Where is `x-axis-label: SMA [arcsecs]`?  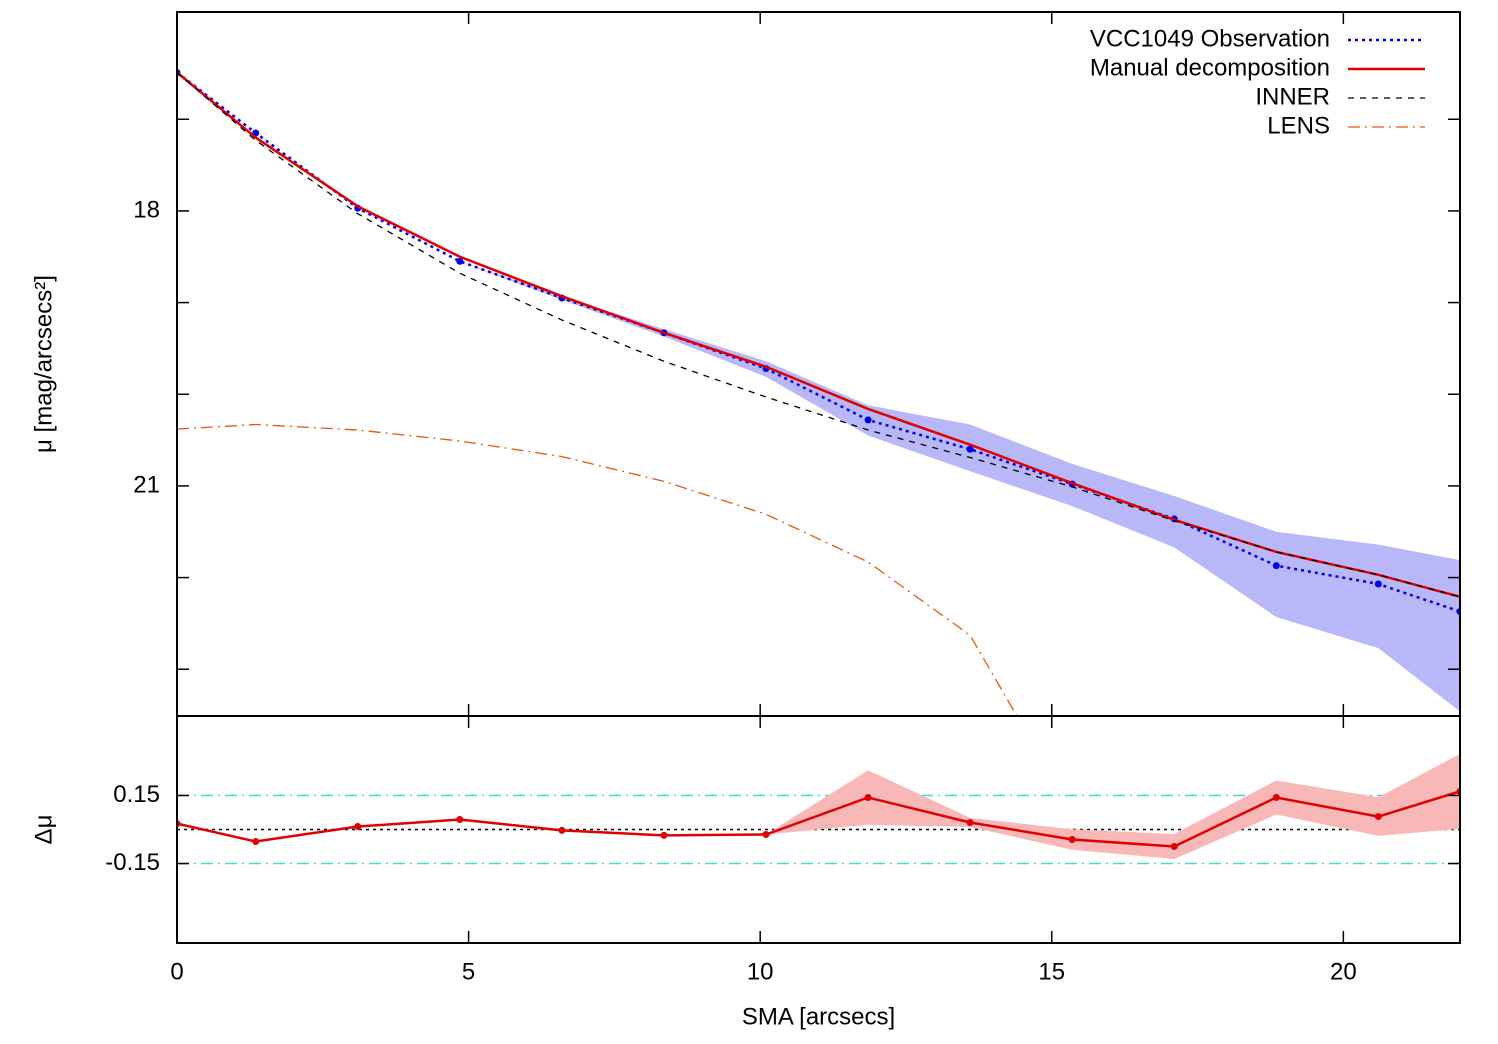 x-axis-label: SMA [arcsecs] is located at coordinates (818, 1016).